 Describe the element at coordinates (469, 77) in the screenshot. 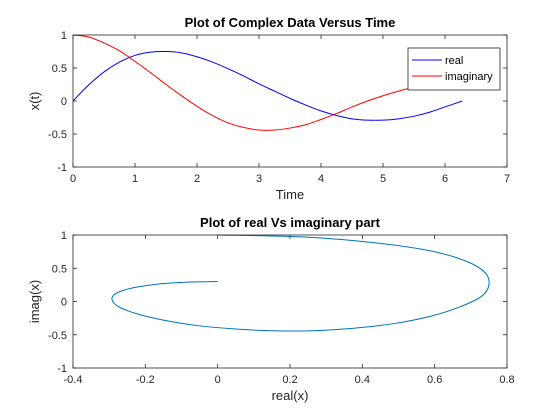

I see `legend-label-imaginary: imaginary` at that location.